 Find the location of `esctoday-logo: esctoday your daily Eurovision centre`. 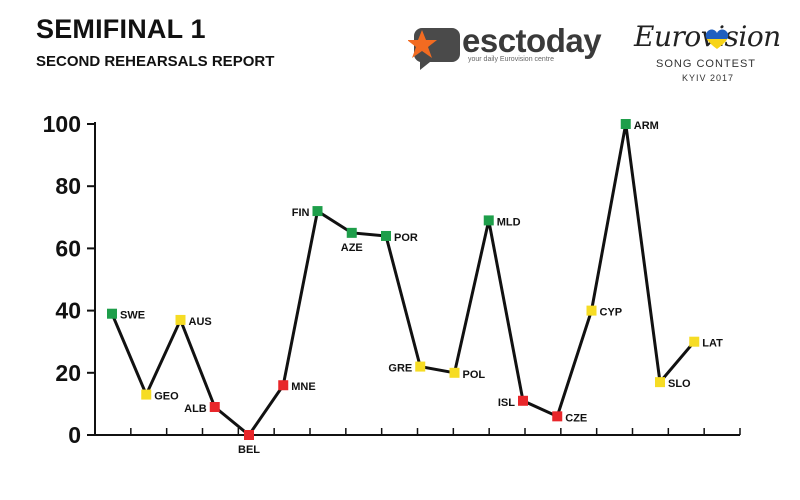

esctoday-logo: esctoday your daily Eurovision centre is located at coordinates (515, 49).